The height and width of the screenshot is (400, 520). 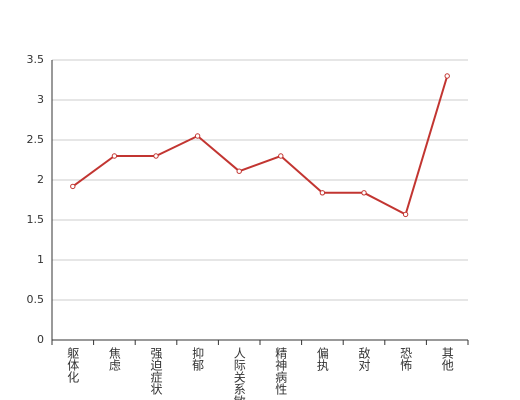 I want to click on y-tick-label: 3, so click(x=40, y=99).